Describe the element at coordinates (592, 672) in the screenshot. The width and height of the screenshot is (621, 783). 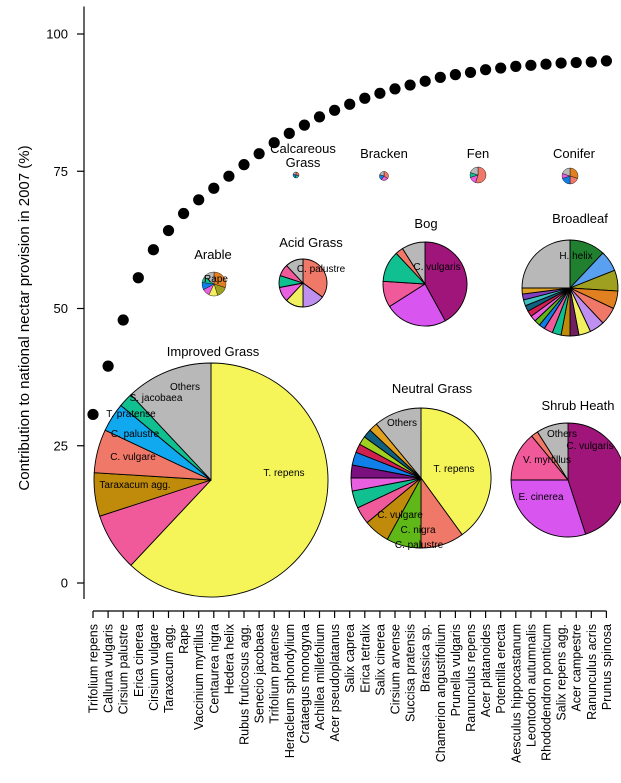
I see `x-tick-label: Ranunculus acris` at that location.